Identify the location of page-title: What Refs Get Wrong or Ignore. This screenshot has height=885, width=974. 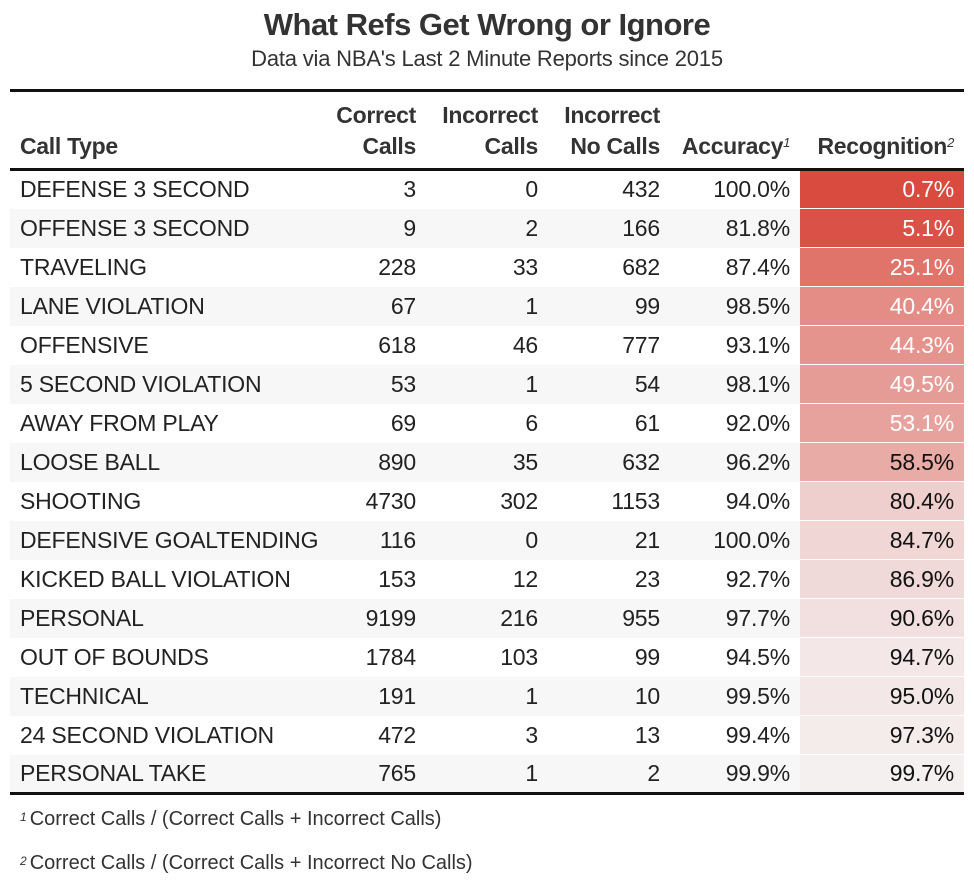
(487, 24).